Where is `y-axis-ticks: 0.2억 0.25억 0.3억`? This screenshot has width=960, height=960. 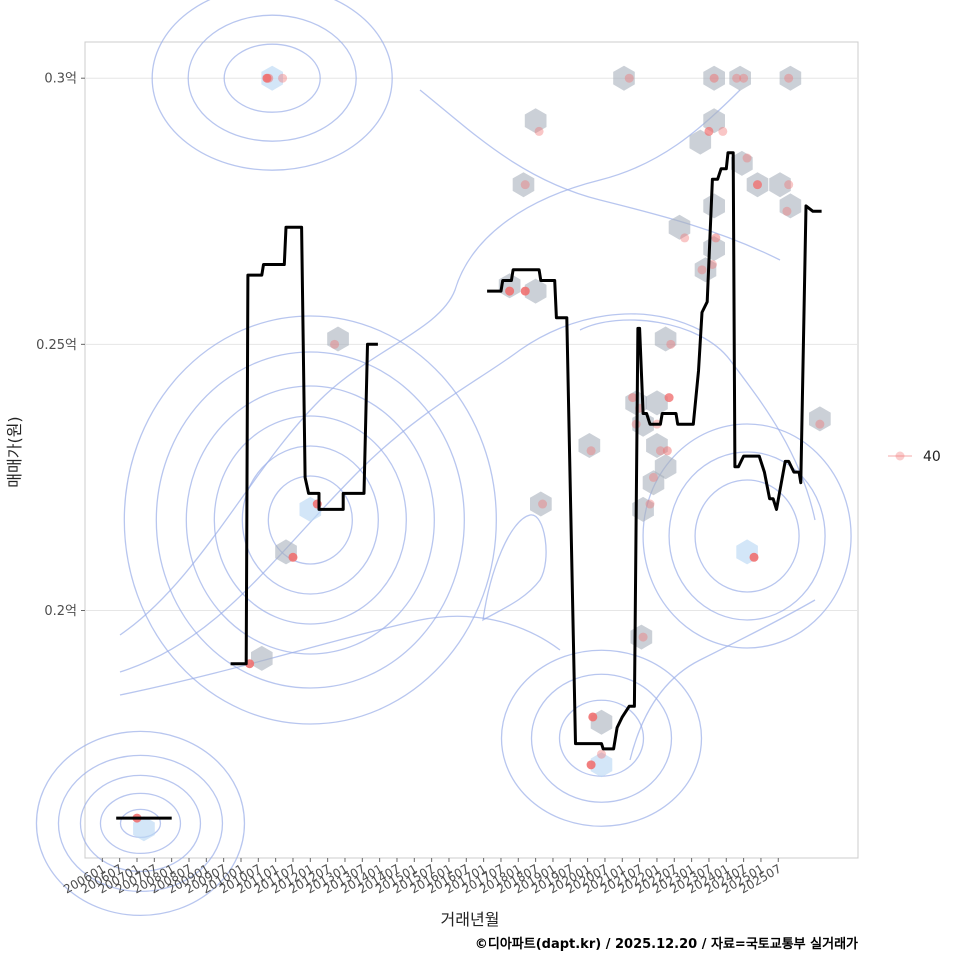 y-axis-ticks: 0.2억 0.25억 0.3억 is located at coordinates (60, 345).